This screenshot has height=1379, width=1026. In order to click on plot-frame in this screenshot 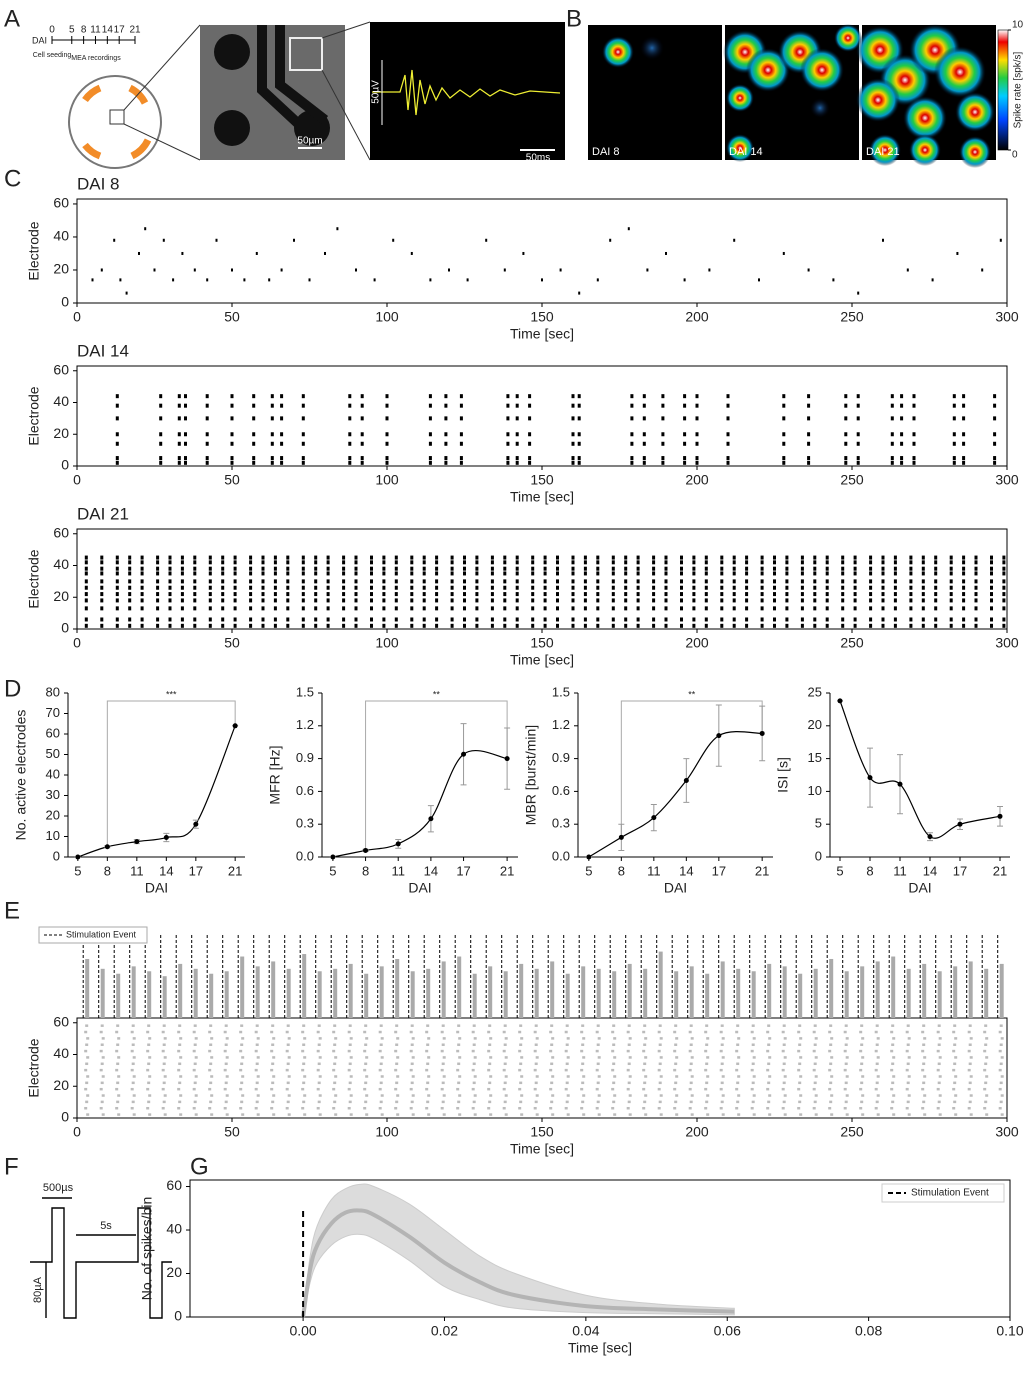, I will do `click(542, 1068)`.